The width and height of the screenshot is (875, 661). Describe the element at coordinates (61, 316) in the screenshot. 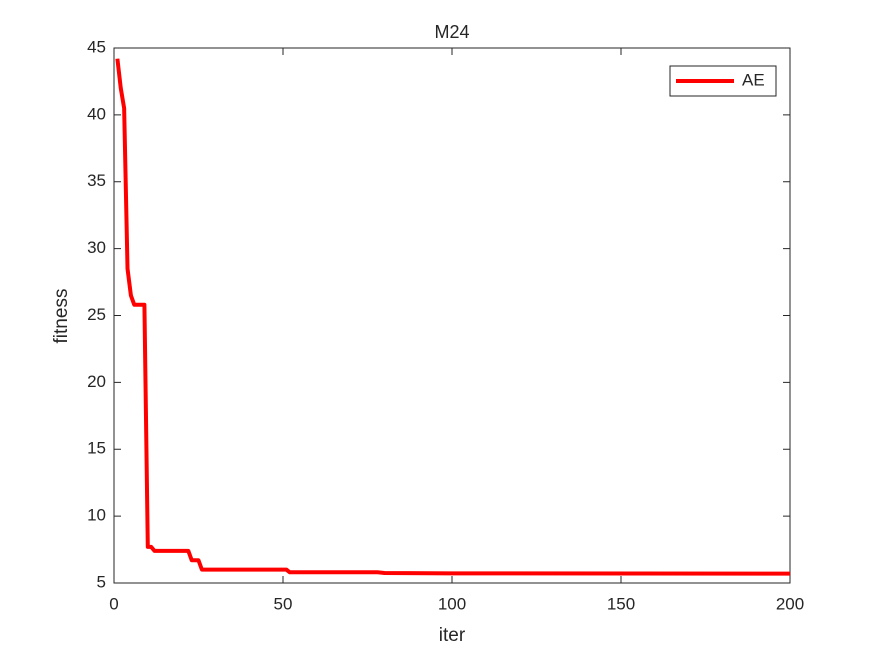

I see `y-axis-label: fitness` at that location.